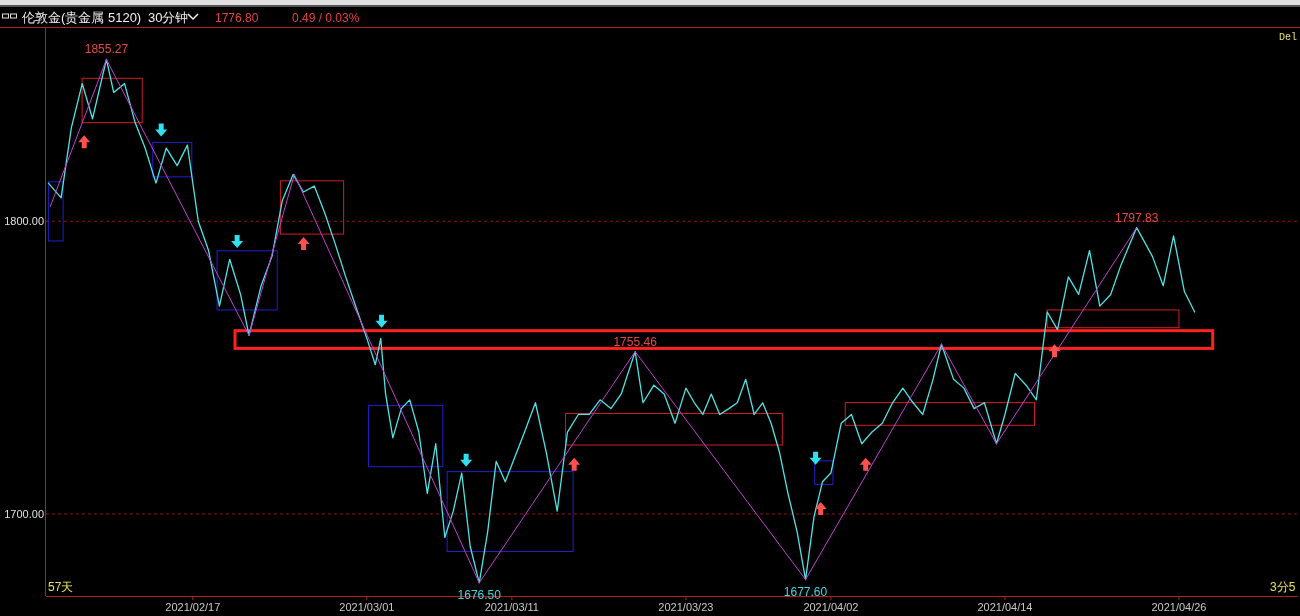 The image size is (1300, 616). What do you see at coordinates (805, 591) in the screenshot?
I see `annotation: 1677.60` at bounding box center [805, 591].